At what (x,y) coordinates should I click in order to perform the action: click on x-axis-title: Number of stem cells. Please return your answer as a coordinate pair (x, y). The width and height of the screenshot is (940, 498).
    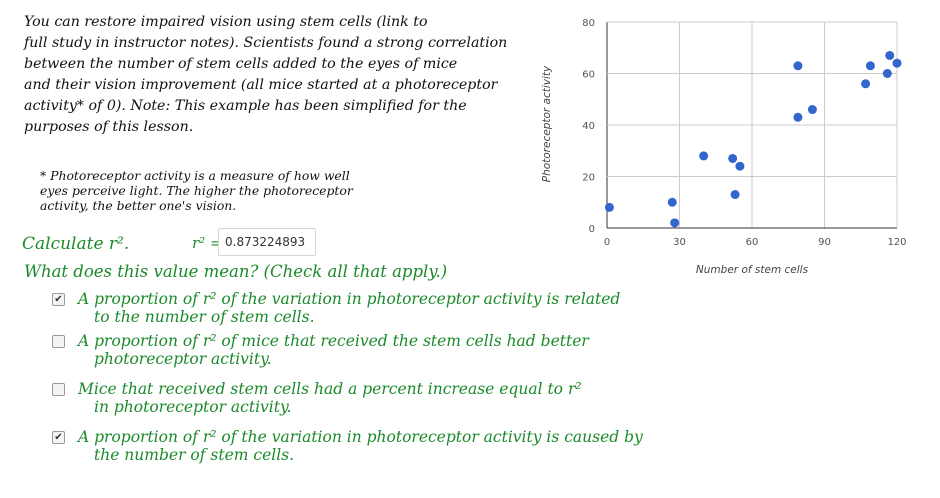
    Looking at the image, I should click on (752, 270).